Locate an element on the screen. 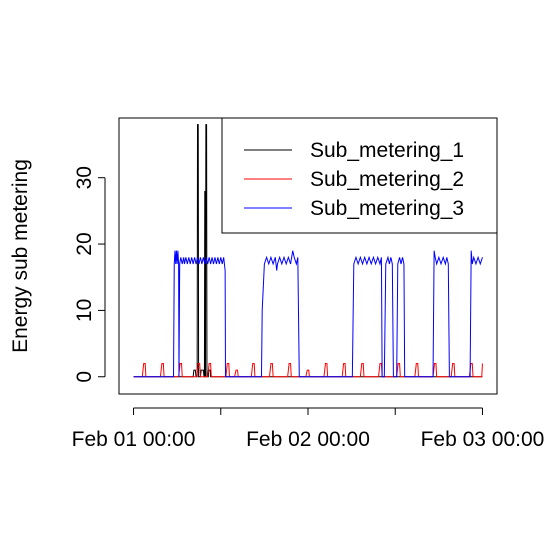 This screenshot has height=541, width=558. y-tick-label: 30 is located at coordinates (84, 177).